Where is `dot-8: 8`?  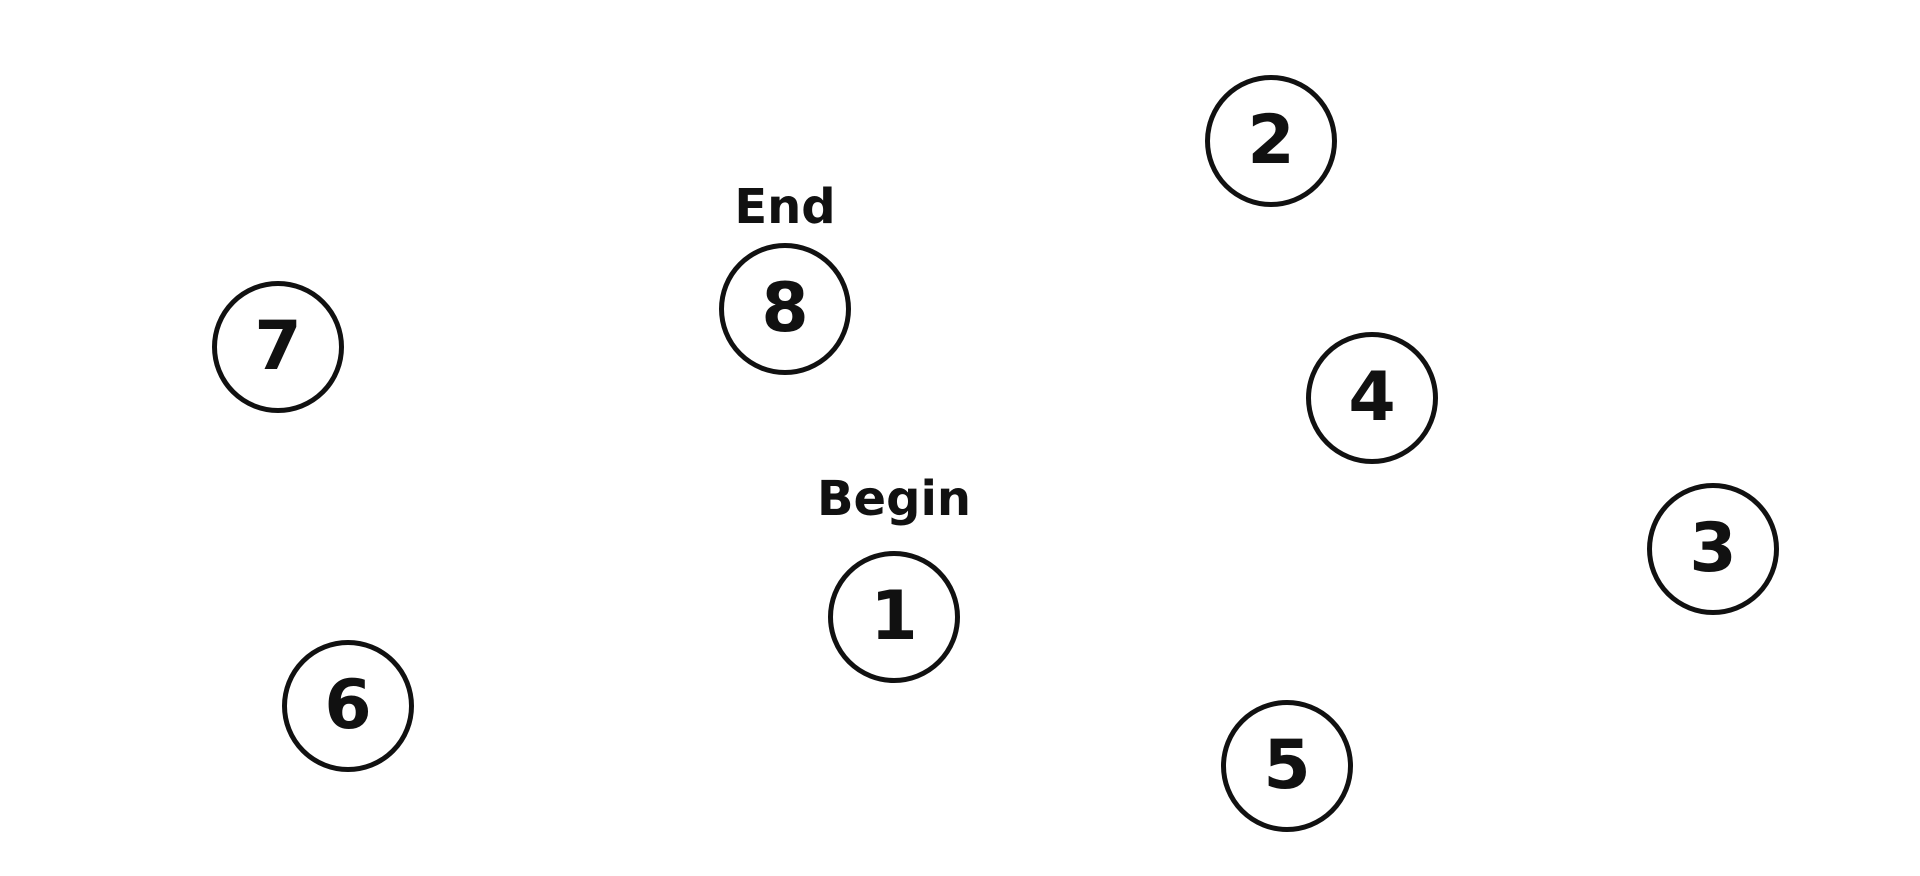
dot-8: 8 is located at coordinates (785, 309).